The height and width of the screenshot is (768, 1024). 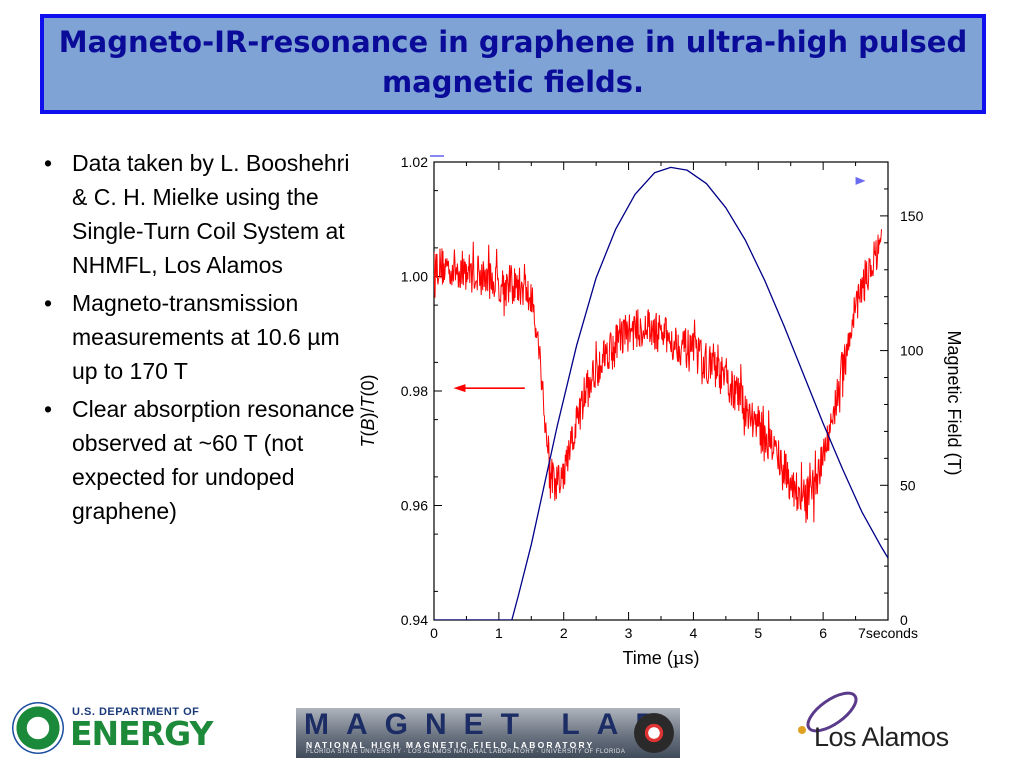 What do you see at coordinates (679, 658) in the screenshot?
I see `x-axis-label-unit: µ` at bounding box center [679, 658].